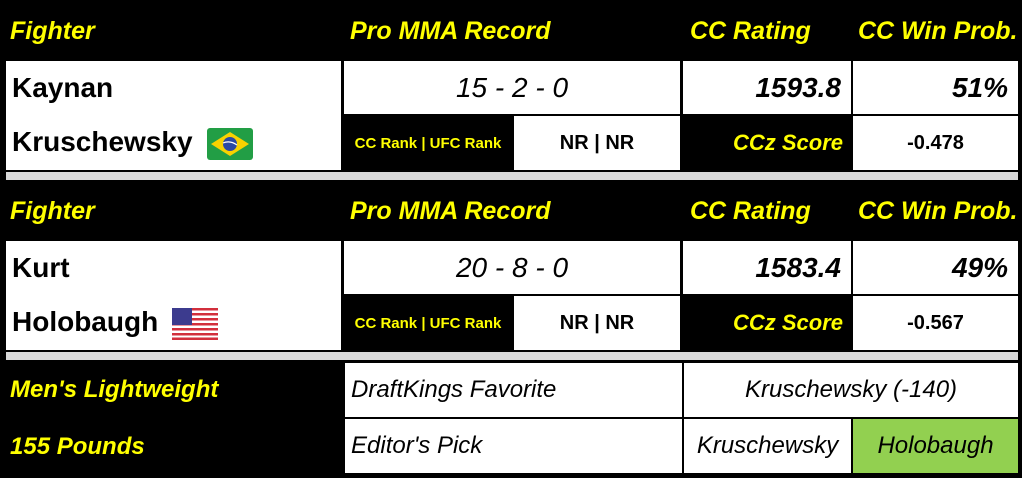  Describe the element at coordinates (85, 321) in the screenshot. I see `fighter-last-name: Holobaugh` at that location.